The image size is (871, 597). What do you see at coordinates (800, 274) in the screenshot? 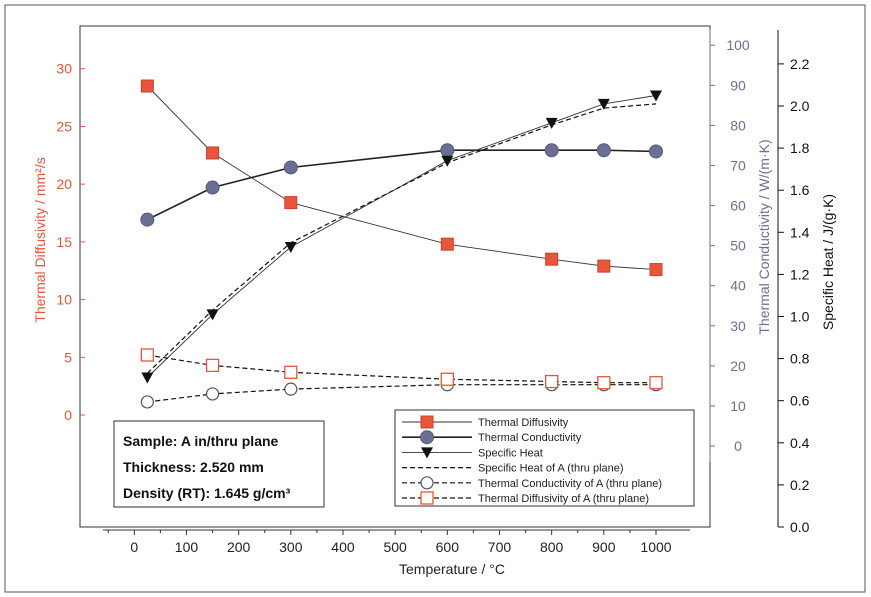
I see `y-right2-tick-label: 1.2` at bounding box center [800, 274].